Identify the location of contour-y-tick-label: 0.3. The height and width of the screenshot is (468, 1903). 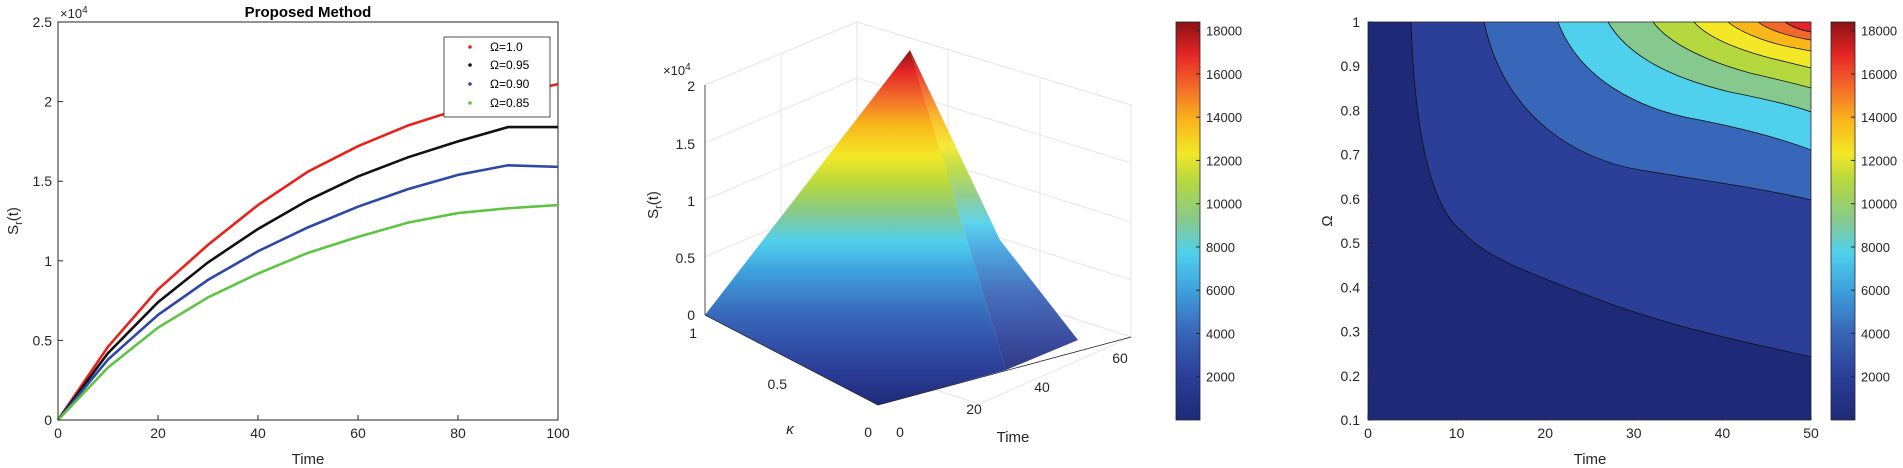
(1351, 332).